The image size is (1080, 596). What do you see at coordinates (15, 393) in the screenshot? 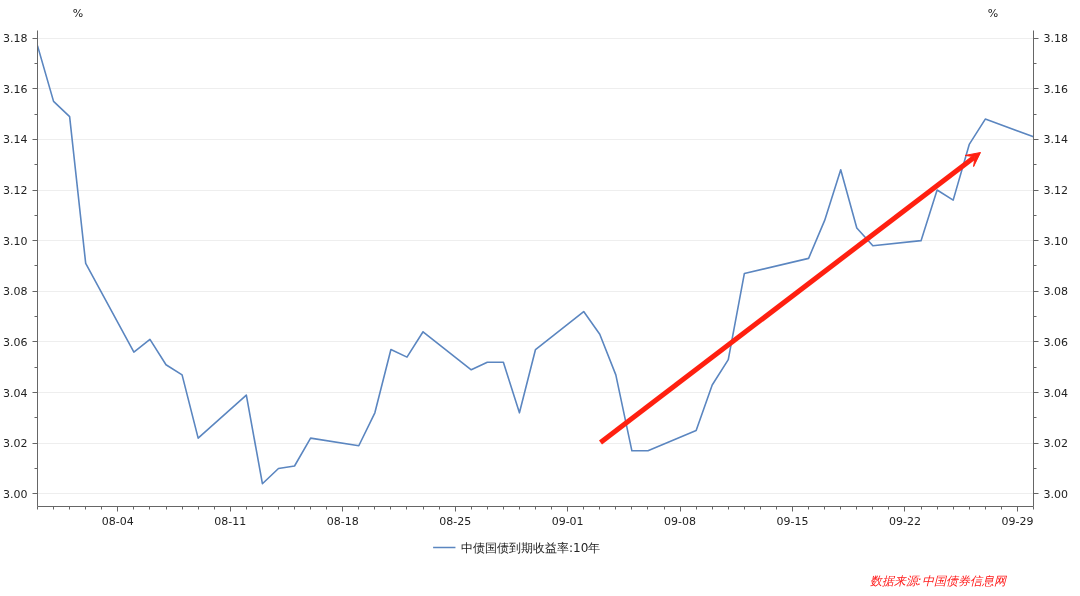
I see `y-tick-label: 3.04` at bounding box center [15, 393].